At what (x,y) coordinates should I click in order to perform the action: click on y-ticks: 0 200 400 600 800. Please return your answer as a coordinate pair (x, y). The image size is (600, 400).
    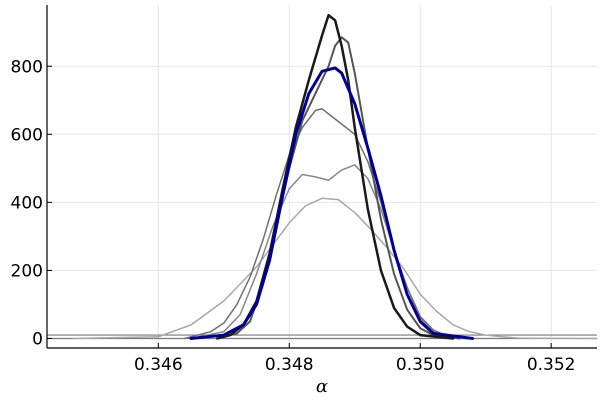
    Looking at the image, I should click on (31, 203).